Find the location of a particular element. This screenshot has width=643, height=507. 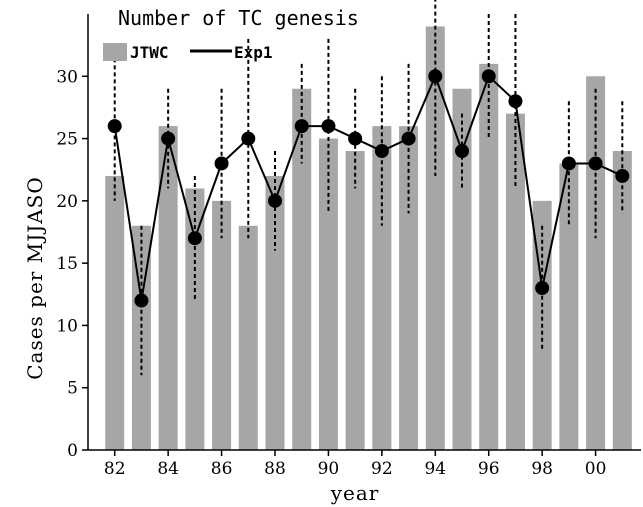

x-axis-title: year is located at coordinates (355, 493).